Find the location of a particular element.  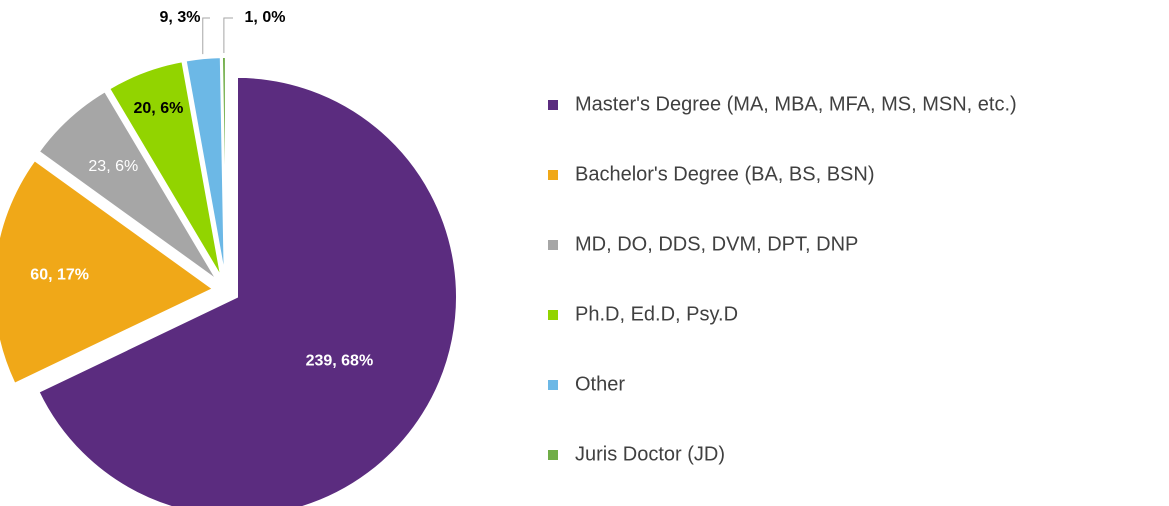

legend-label: Ph.D, Ed.D, Psy.D is located at coordinates (656, 314).